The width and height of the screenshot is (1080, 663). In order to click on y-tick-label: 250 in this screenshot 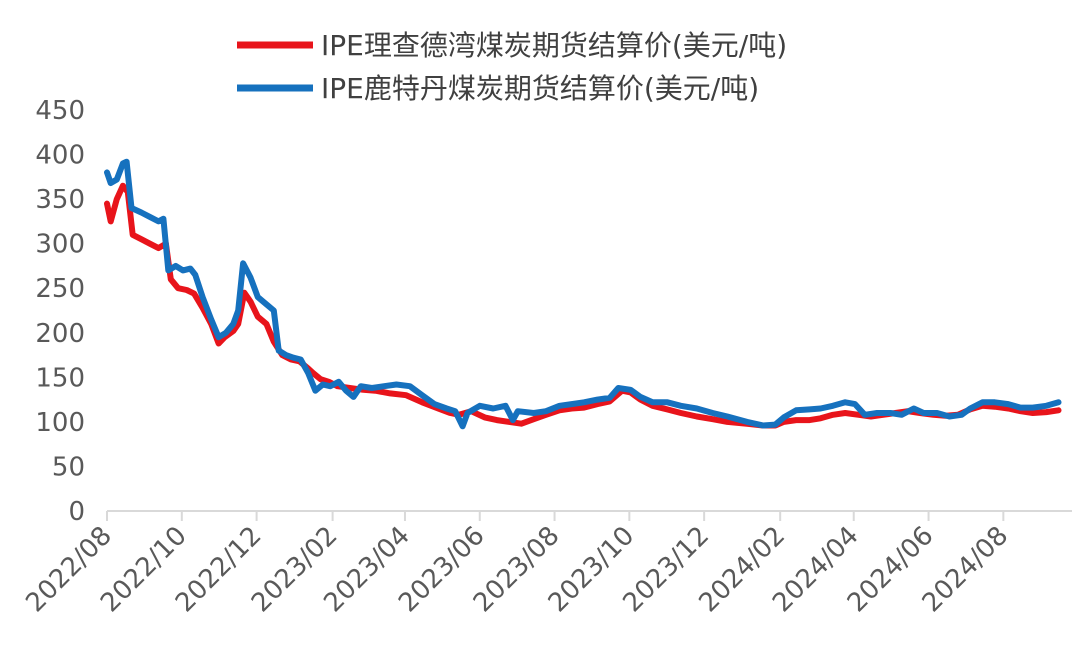, I will do `click(60, 289)`.